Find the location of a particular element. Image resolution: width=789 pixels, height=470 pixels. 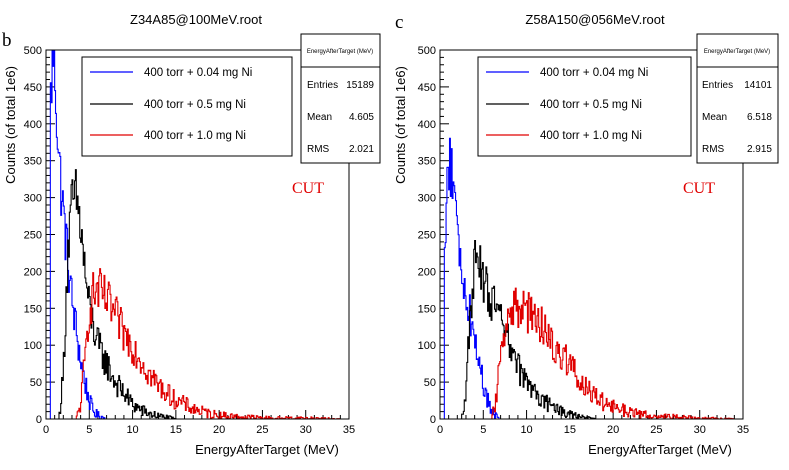

y-axis-title-b: Counts (of total 1e6) is located at coordinates (10, 125).